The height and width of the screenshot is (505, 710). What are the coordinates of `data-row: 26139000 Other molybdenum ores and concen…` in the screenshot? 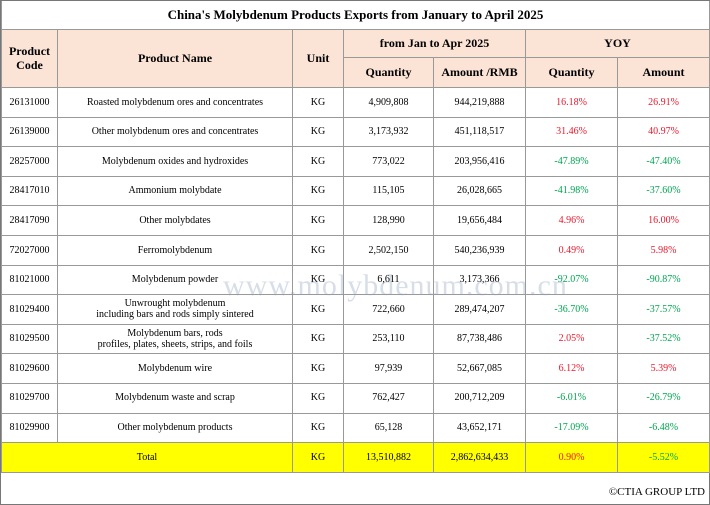 It's located at (355, 132).